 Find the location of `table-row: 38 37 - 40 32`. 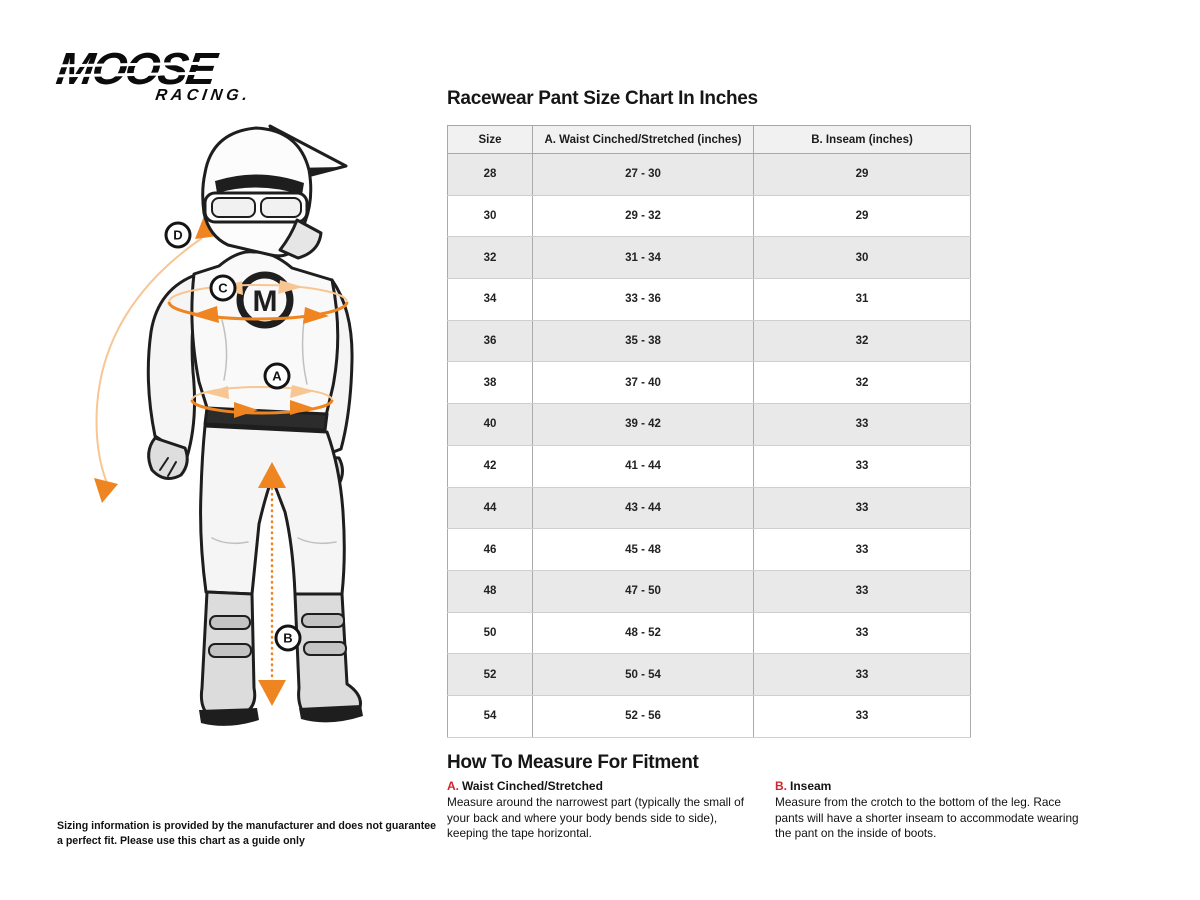

table-row: 38 37 - 40 32 is located at coordinates (709, 383).